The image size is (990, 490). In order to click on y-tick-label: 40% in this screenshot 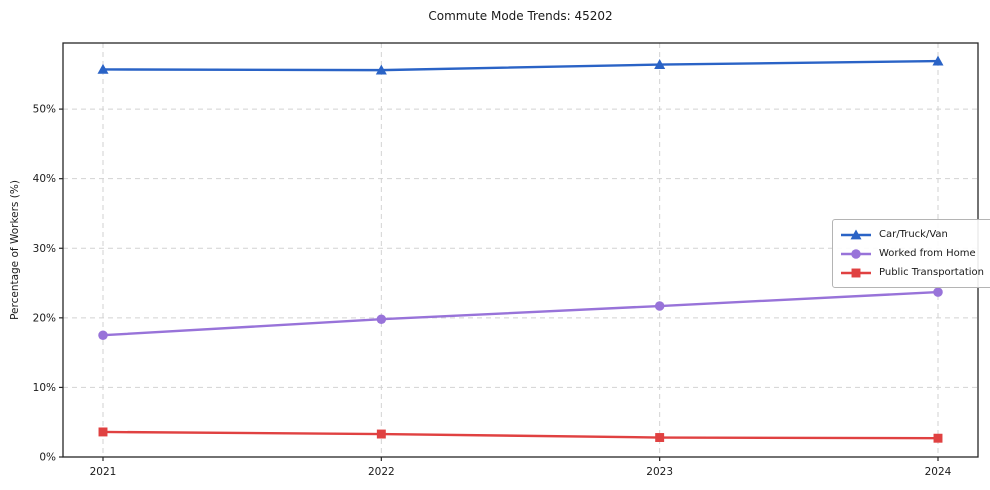, I will do `click(44, 179)`.